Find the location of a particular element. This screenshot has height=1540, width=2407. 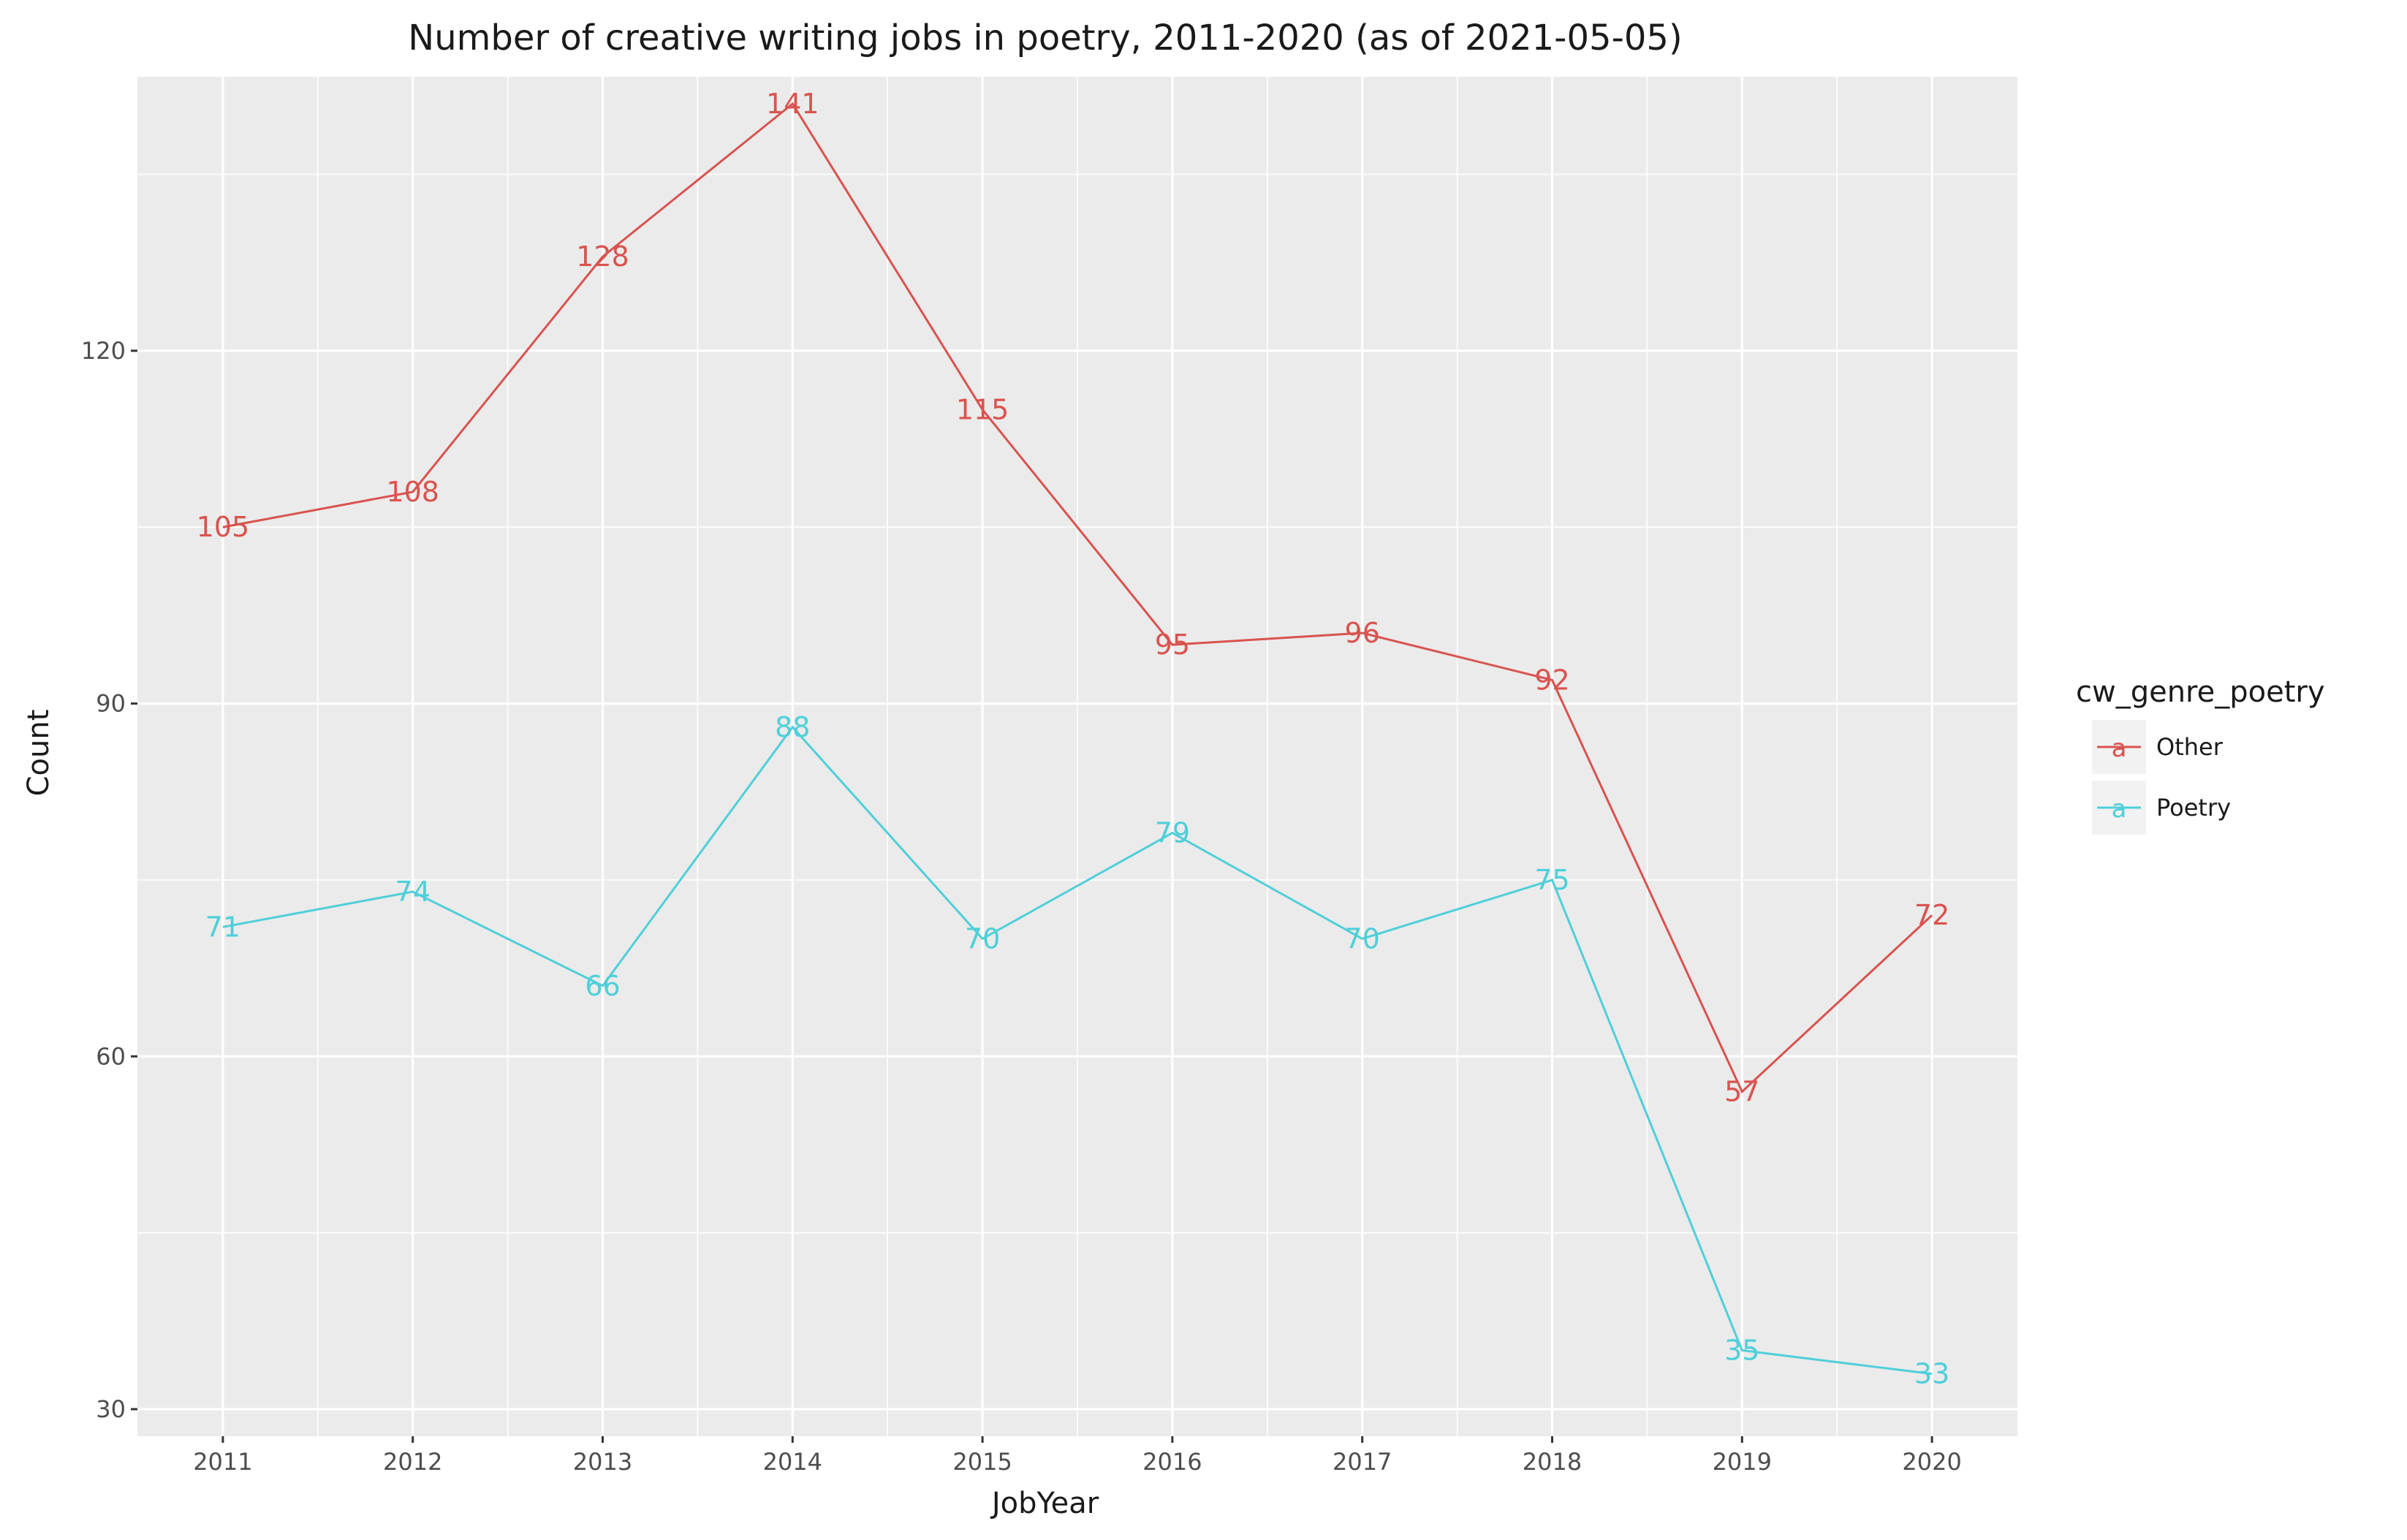

data-label-other: 95 is located at coordinates (1172, 645).